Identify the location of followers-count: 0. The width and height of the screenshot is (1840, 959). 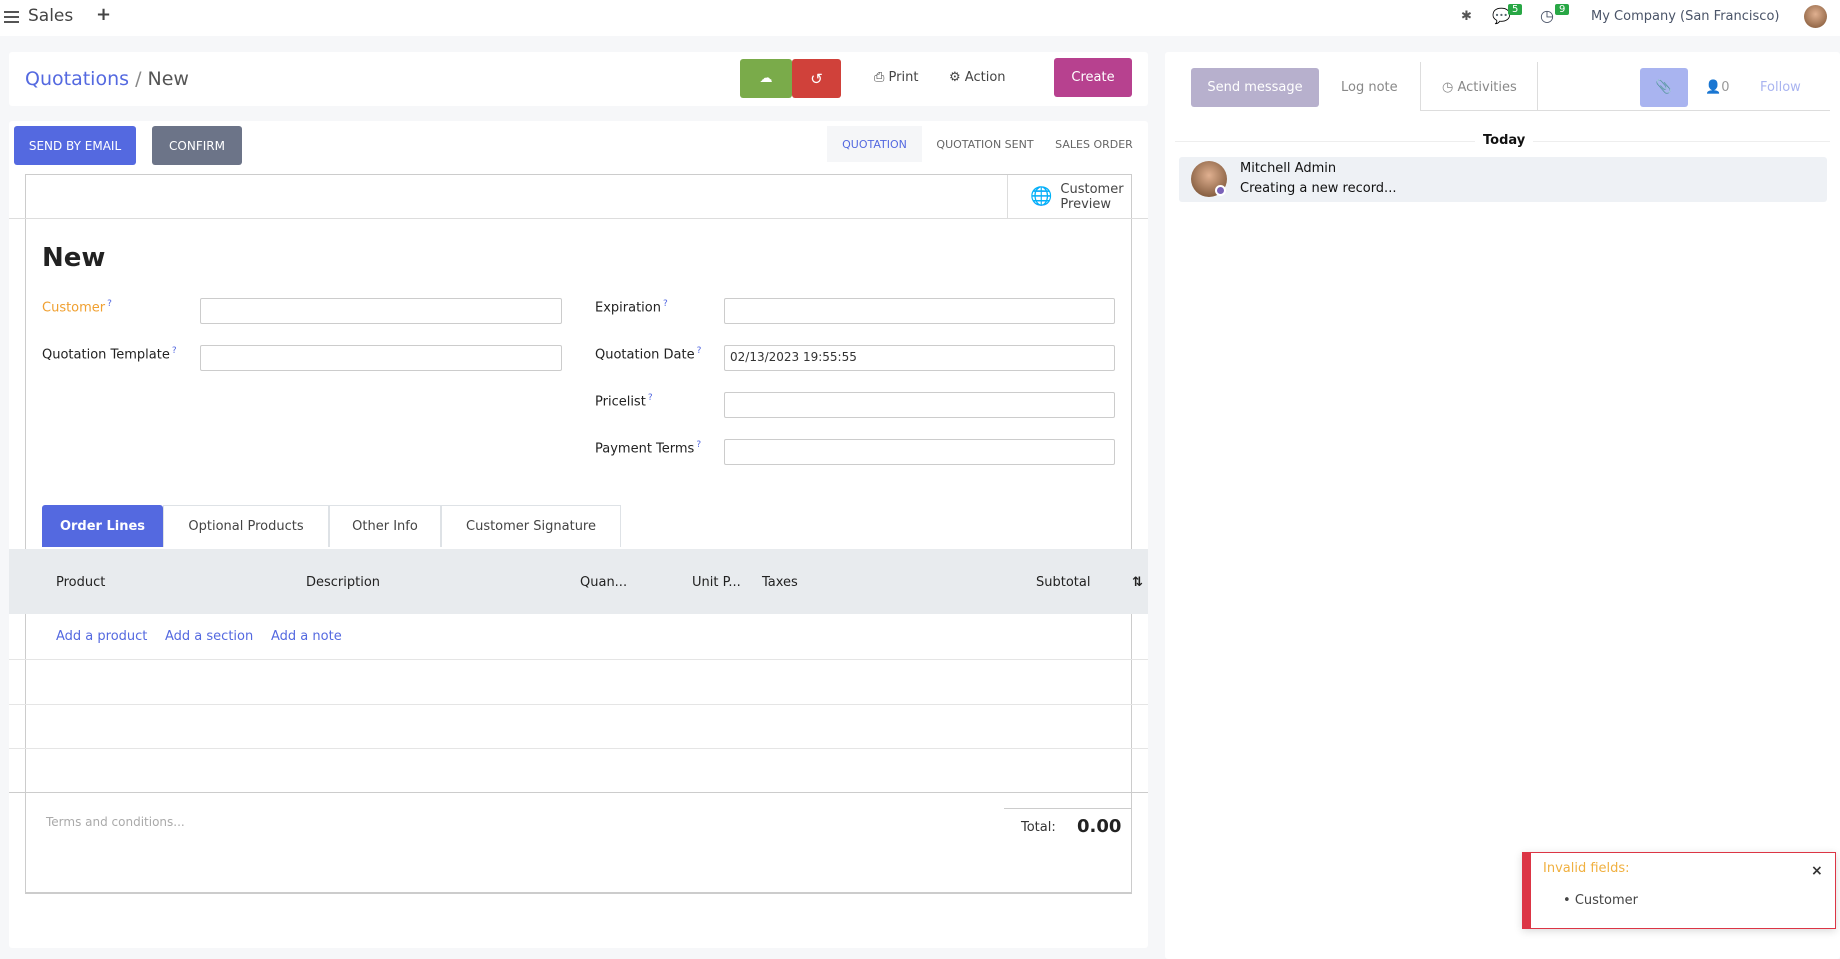
(1725, 87).